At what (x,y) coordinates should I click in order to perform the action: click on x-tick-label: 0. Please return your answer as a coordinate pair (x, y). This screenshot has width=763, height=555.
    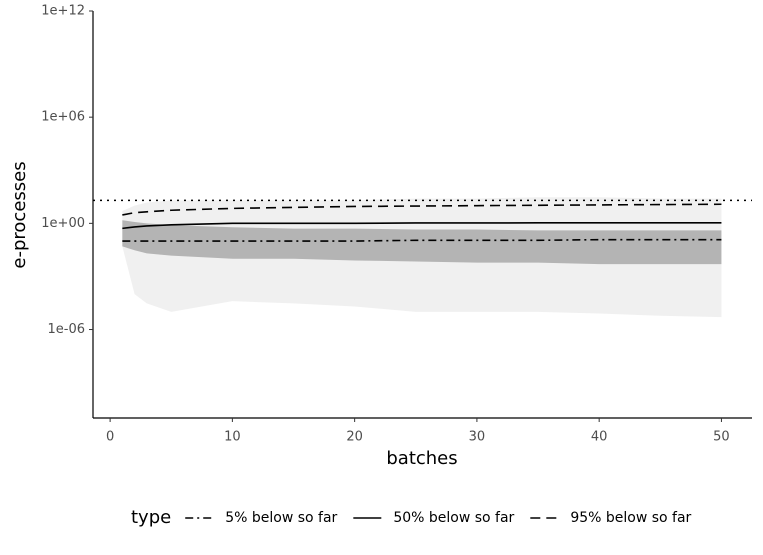
    Looking at the image, I should click on (110, 437).